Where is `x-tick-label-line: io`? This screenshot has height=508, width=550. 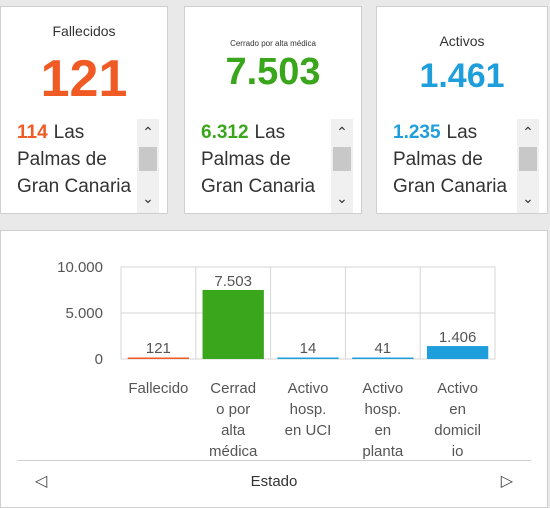 x-tick-label-line: io is located at coordinates (458, 451).